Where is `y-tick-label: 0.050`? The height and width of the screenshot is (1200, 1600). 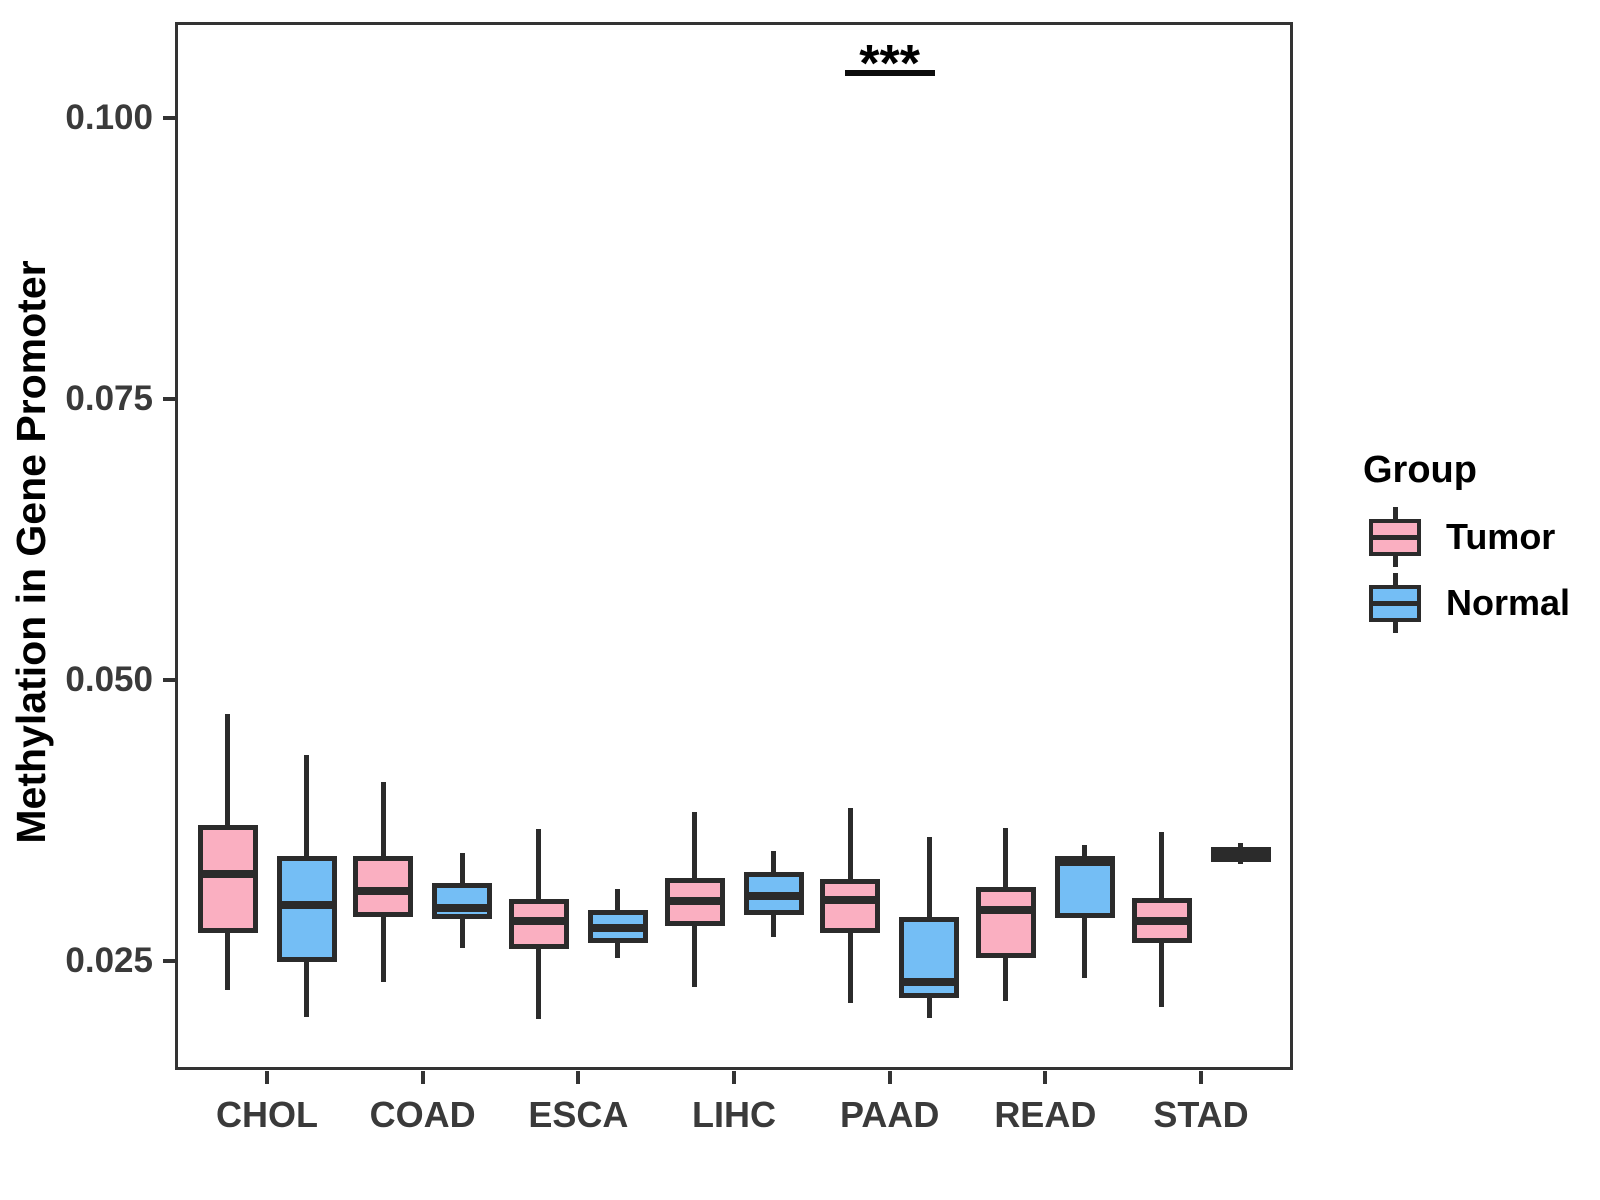
y-tick-label: 0.050 is located at coordinates (109, 679).